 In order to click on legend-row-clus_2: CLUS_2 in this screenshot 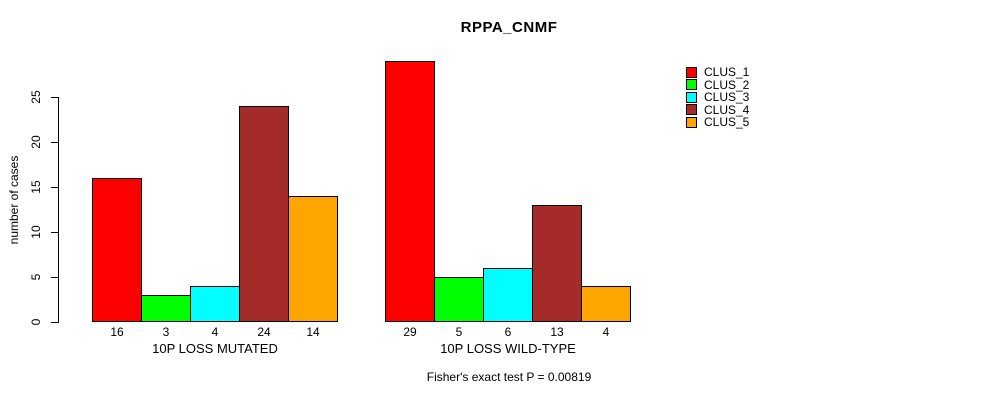, I will do `click(717, 85)`.